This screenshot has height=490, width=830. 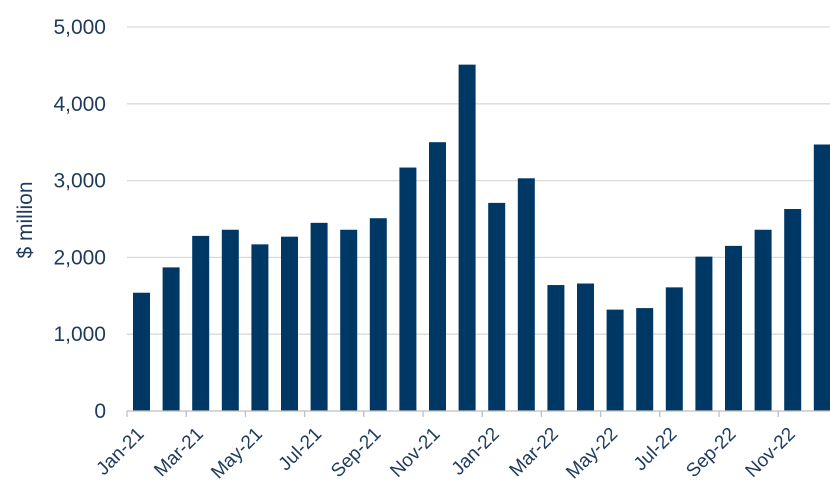 What do you see at coordinates (79, 27) in the screenshot?
I see `y-tick-label: 5,000` at bounding box center [79, 27].